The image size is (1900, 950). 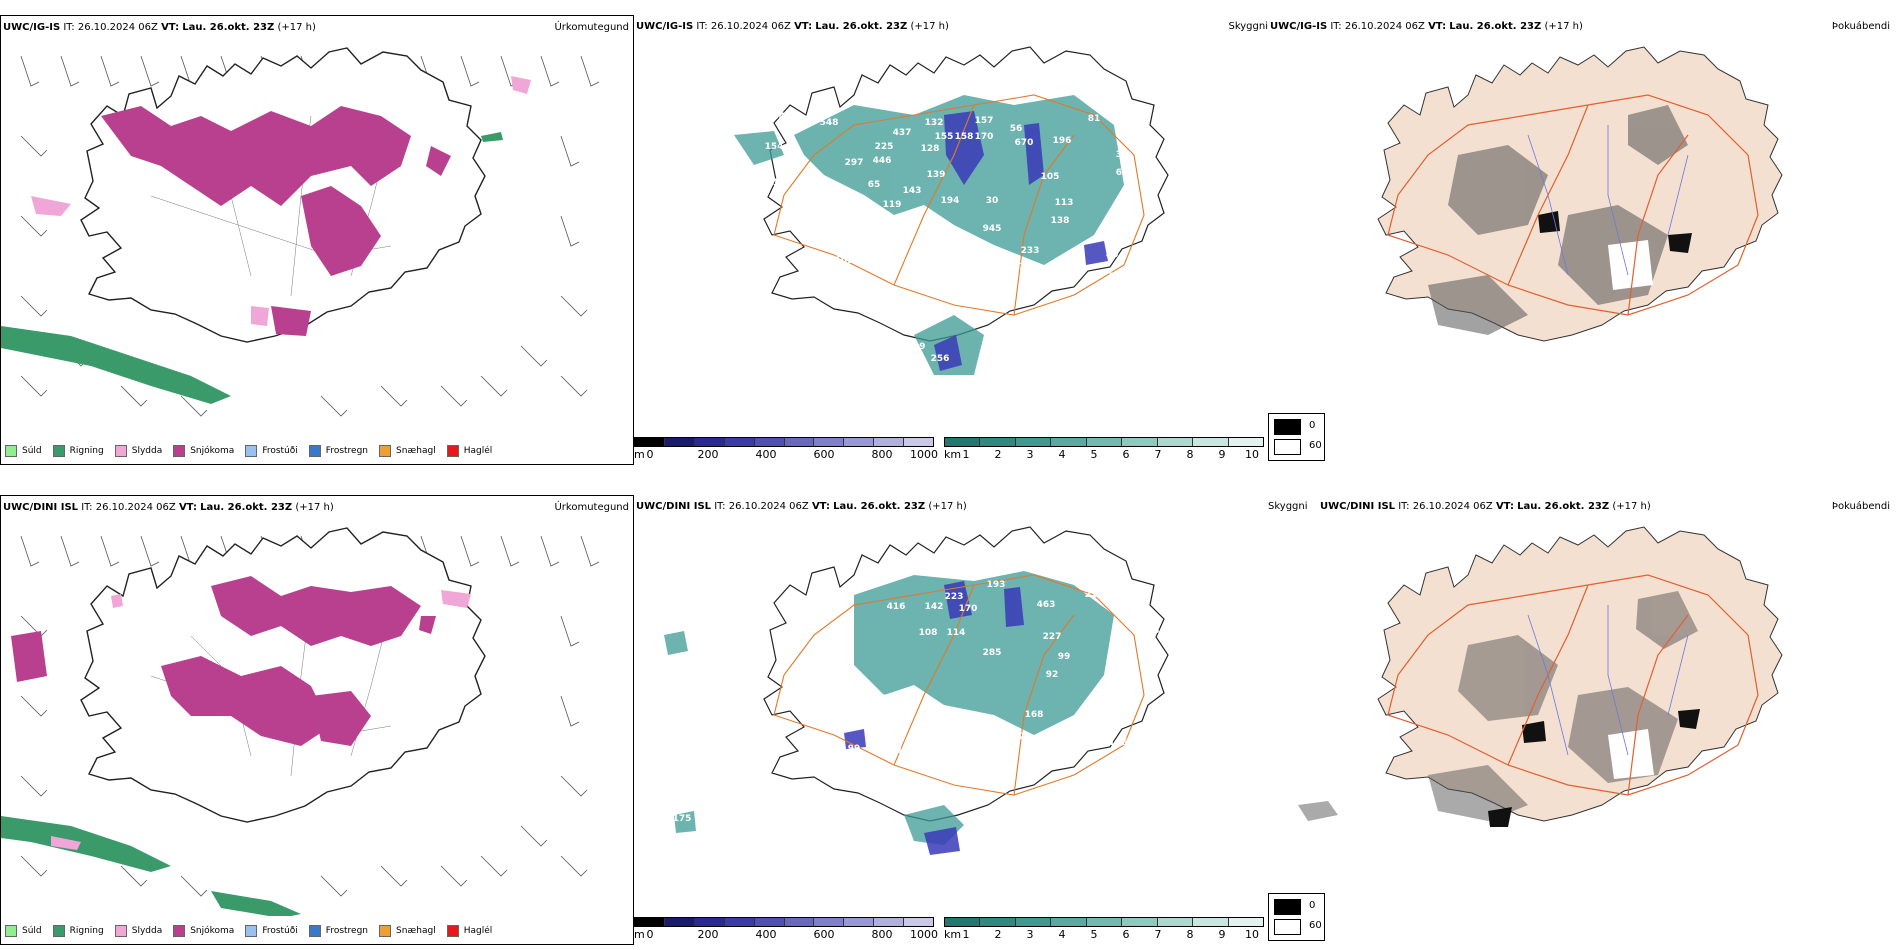 What do you see at coordinates (1064, 203) in the screenshot?
I see `cloud-label: 113` at bounding box center [1064, 203].